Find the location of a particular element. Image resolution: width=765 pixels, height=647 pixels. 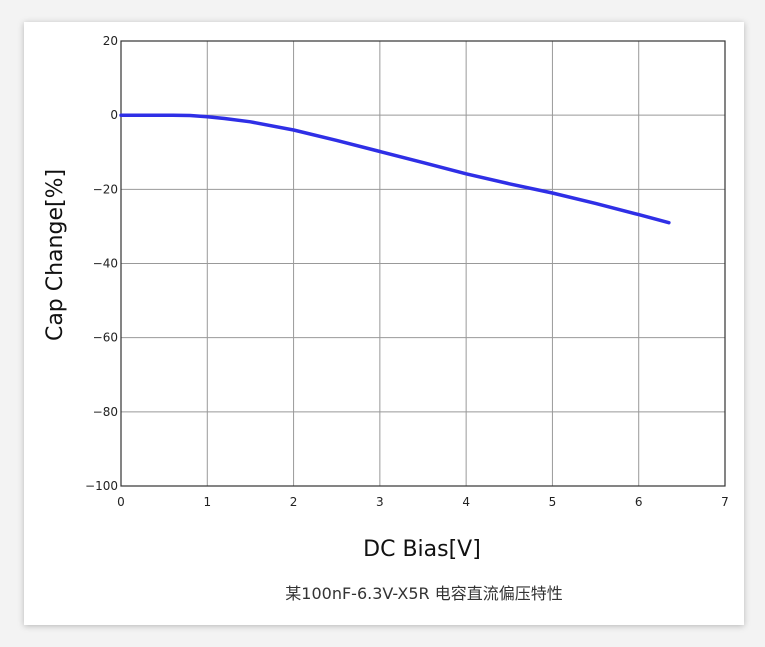

y-tick-label: −20 is located at coordinates (105, 189).